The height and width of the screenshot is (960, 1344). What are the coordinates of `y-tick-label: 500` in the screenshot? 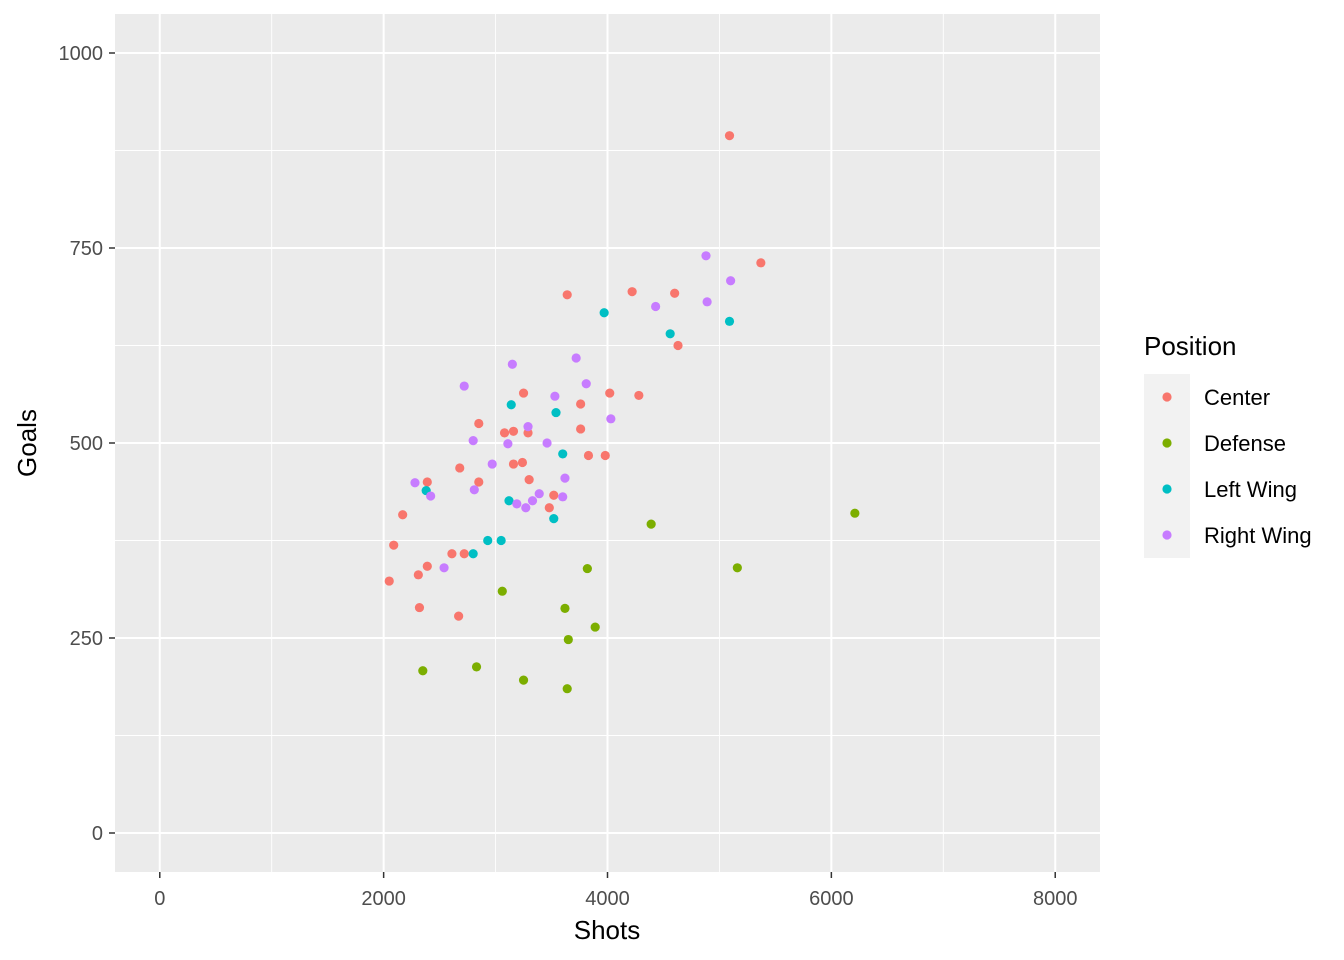 It's located at (86, 444).